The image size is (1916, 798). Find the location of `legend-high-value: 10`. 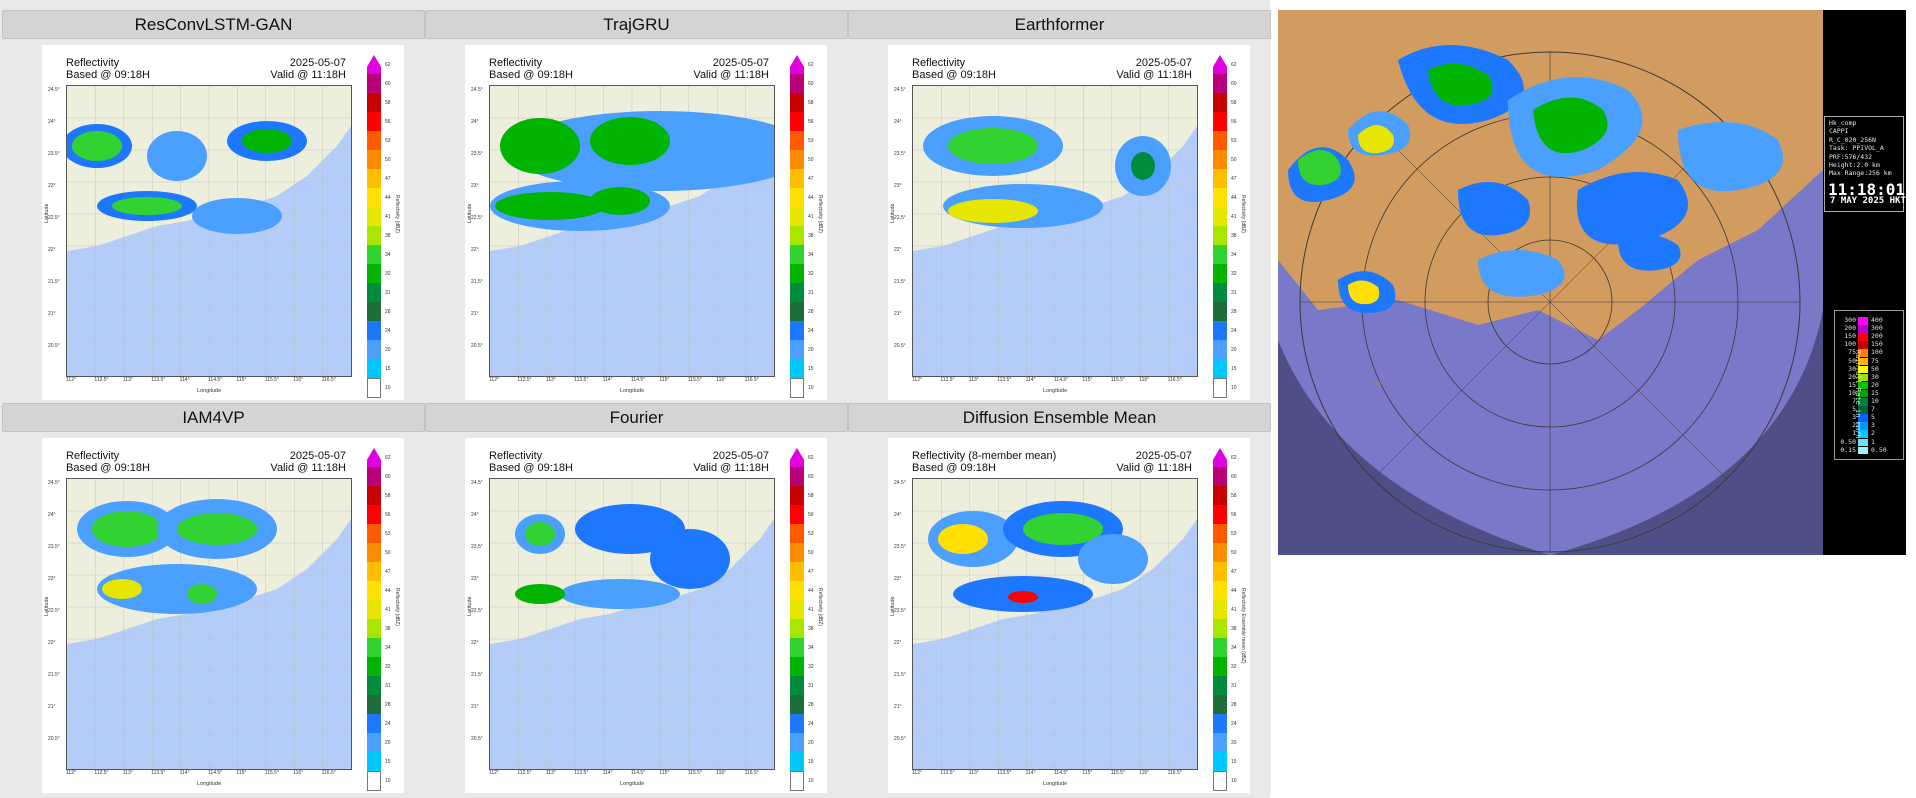

legend-high-value: 10 is located at coordinates (1875, 401).